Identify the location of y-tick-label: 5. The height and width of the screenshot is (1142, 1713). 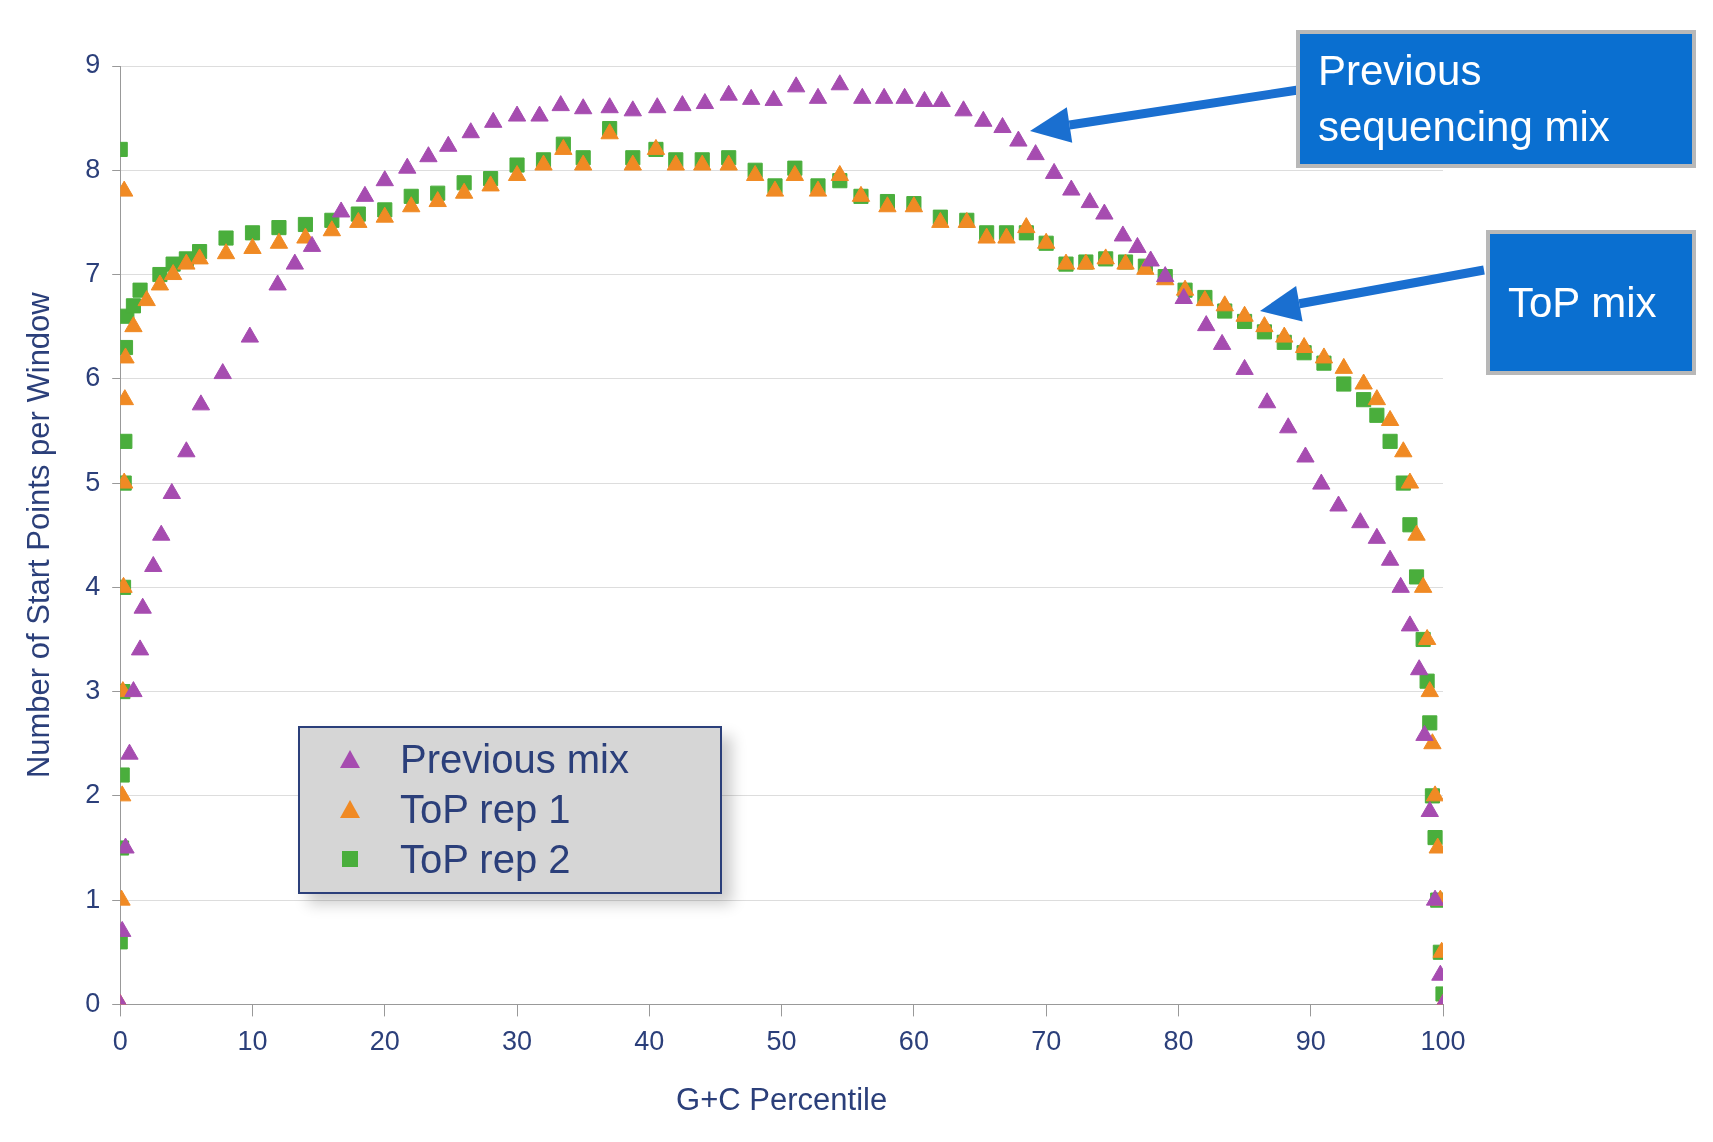
(93, 481).